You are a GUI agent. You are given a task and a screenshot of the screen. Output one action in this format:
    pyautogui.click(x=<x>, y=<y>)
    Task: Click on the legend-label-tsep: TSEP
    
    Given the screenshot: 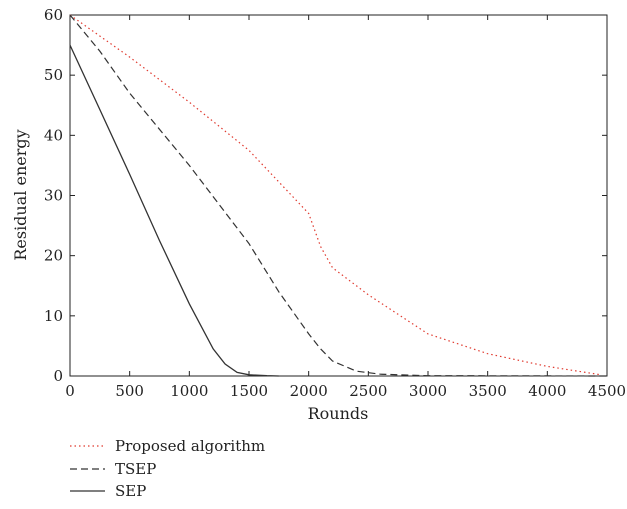 What is the action you would take?
    pyautogui.click(x=135, y=469)
    